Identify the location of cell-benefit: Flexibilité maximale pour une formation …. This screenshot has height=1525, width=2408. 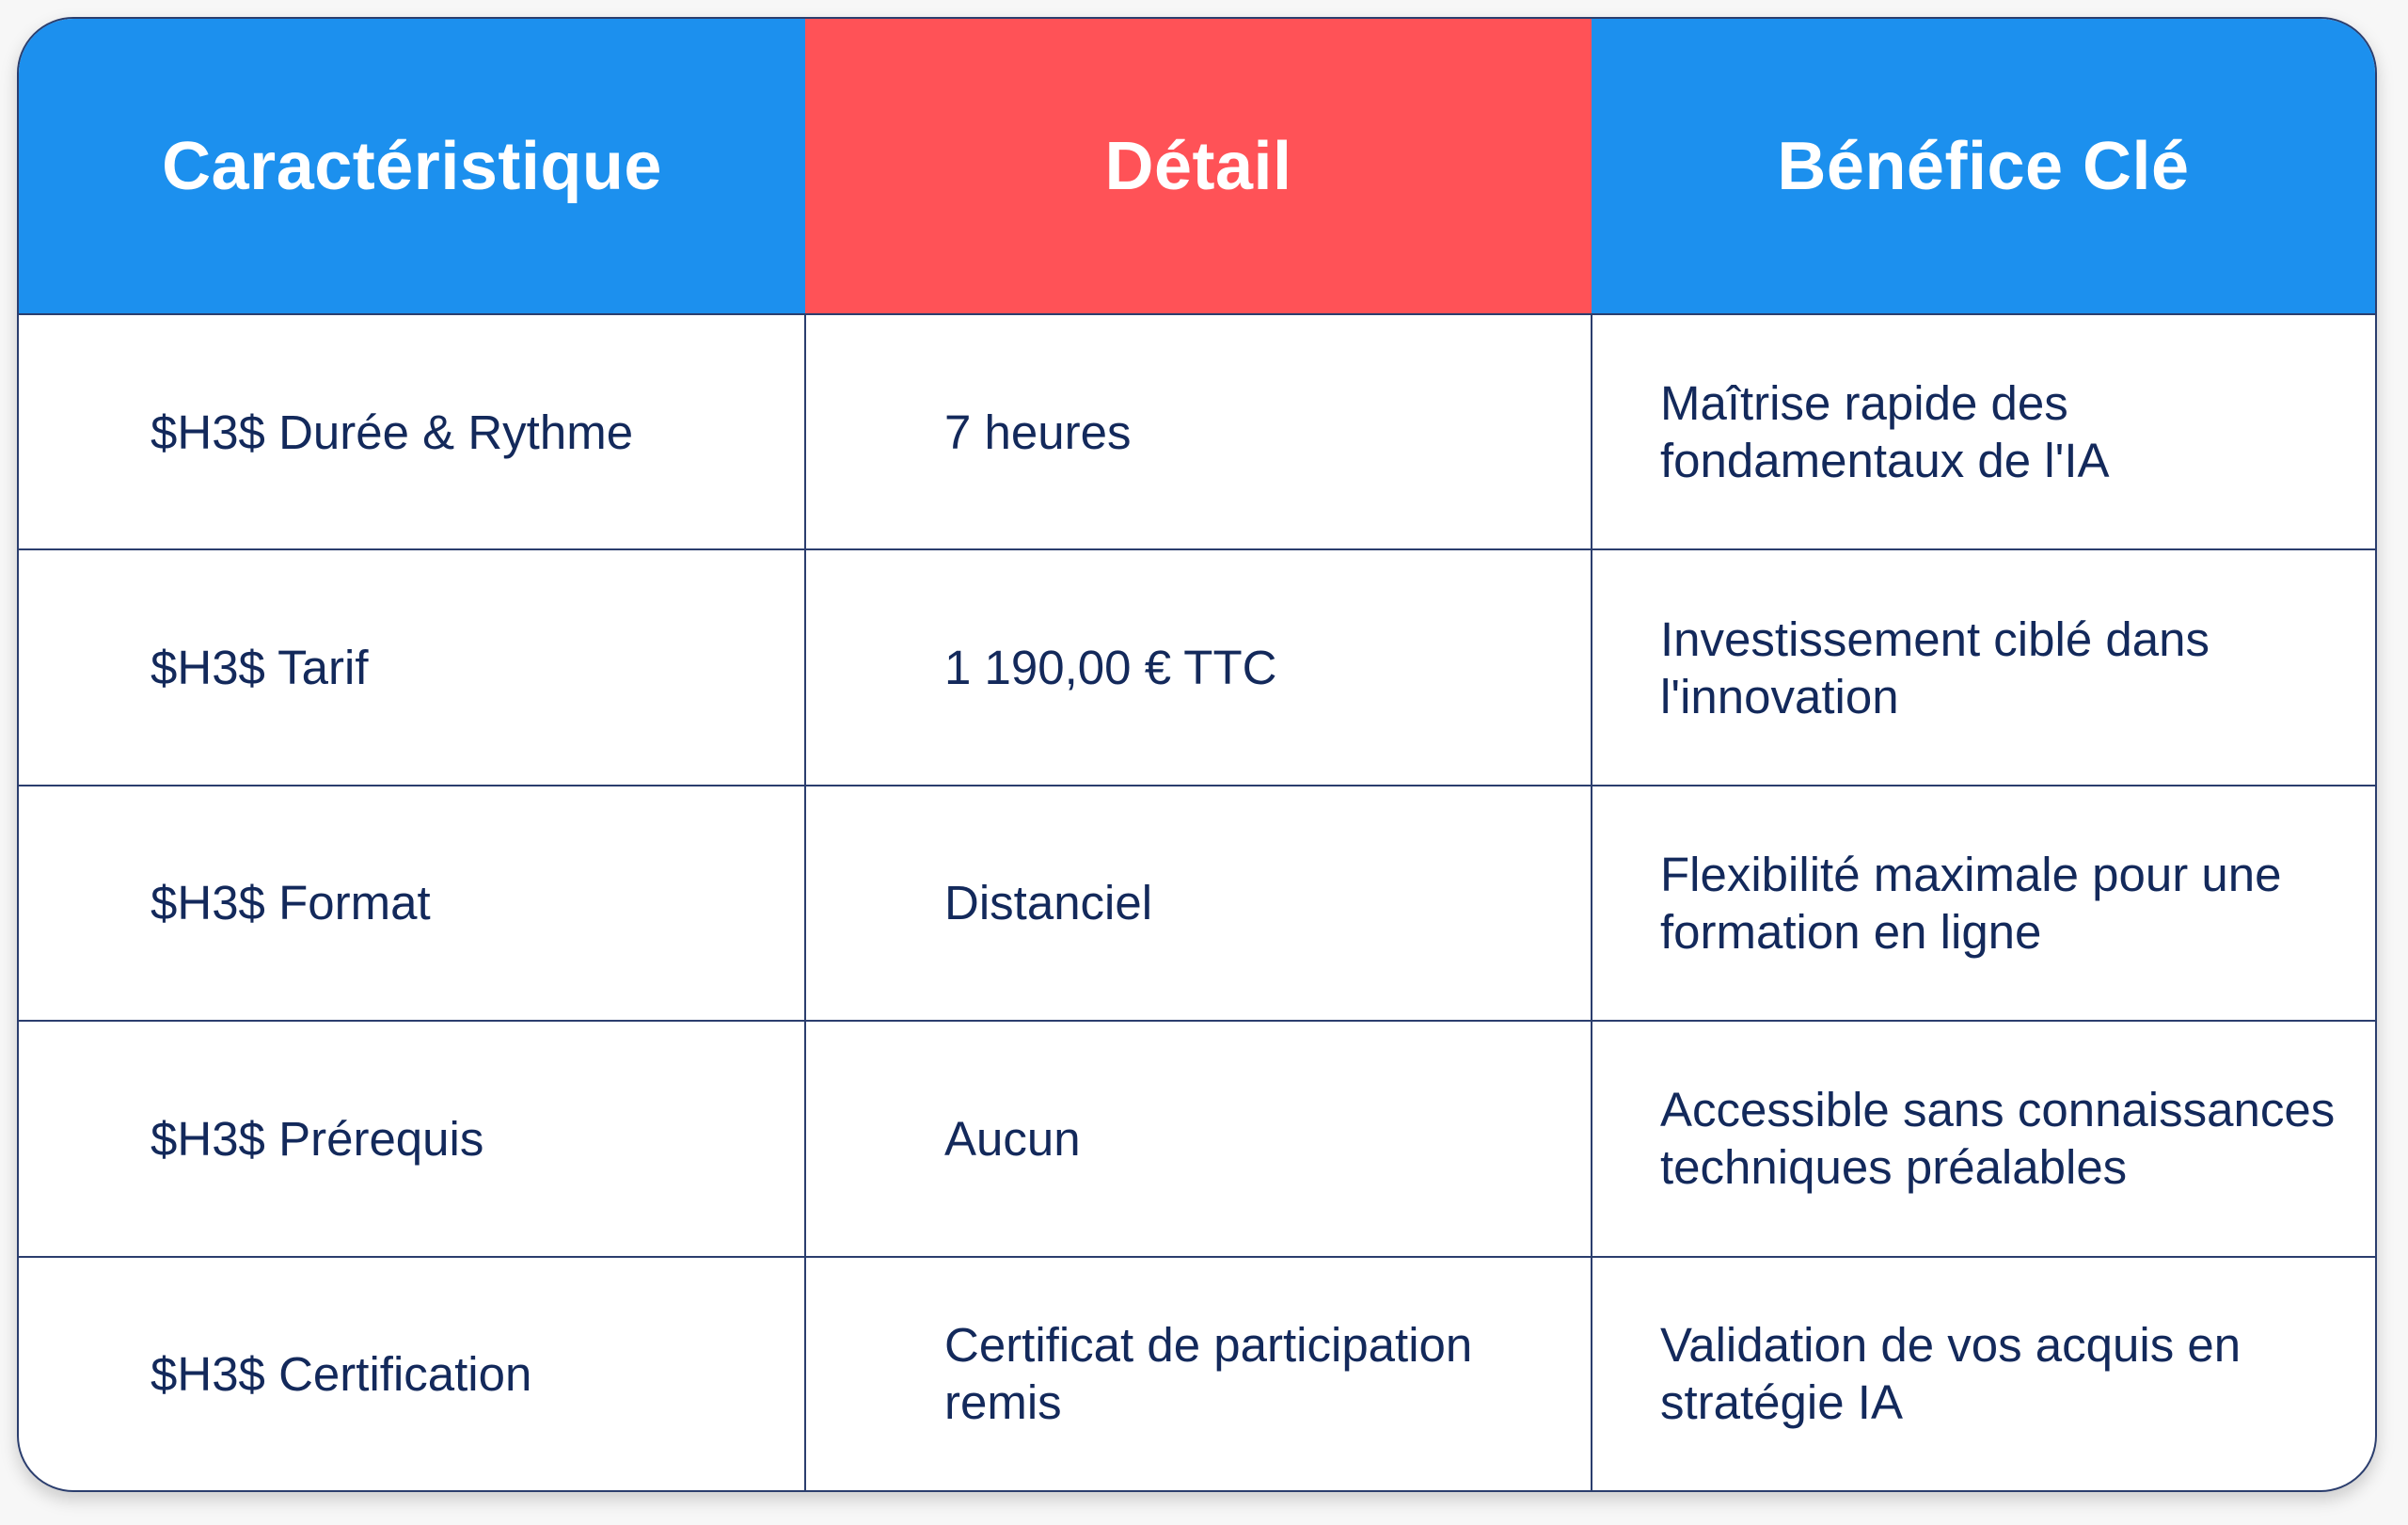
(1983, 903).